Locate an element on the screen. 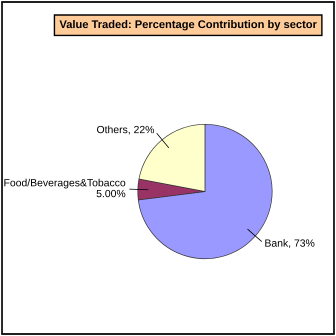 The image size is (336, 336). slice-label: Bank, 73% is located at coordinates (289, 243).